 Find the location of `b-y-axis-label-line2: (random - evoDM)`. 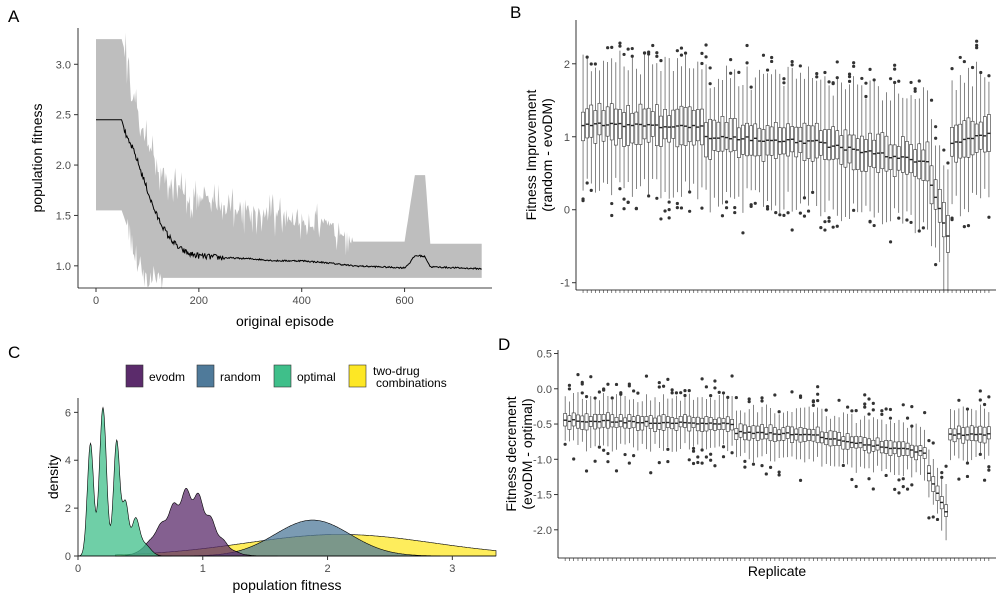

b-y-axis-label-line2: (random - evoDM) is located at coordinates (547, 155).